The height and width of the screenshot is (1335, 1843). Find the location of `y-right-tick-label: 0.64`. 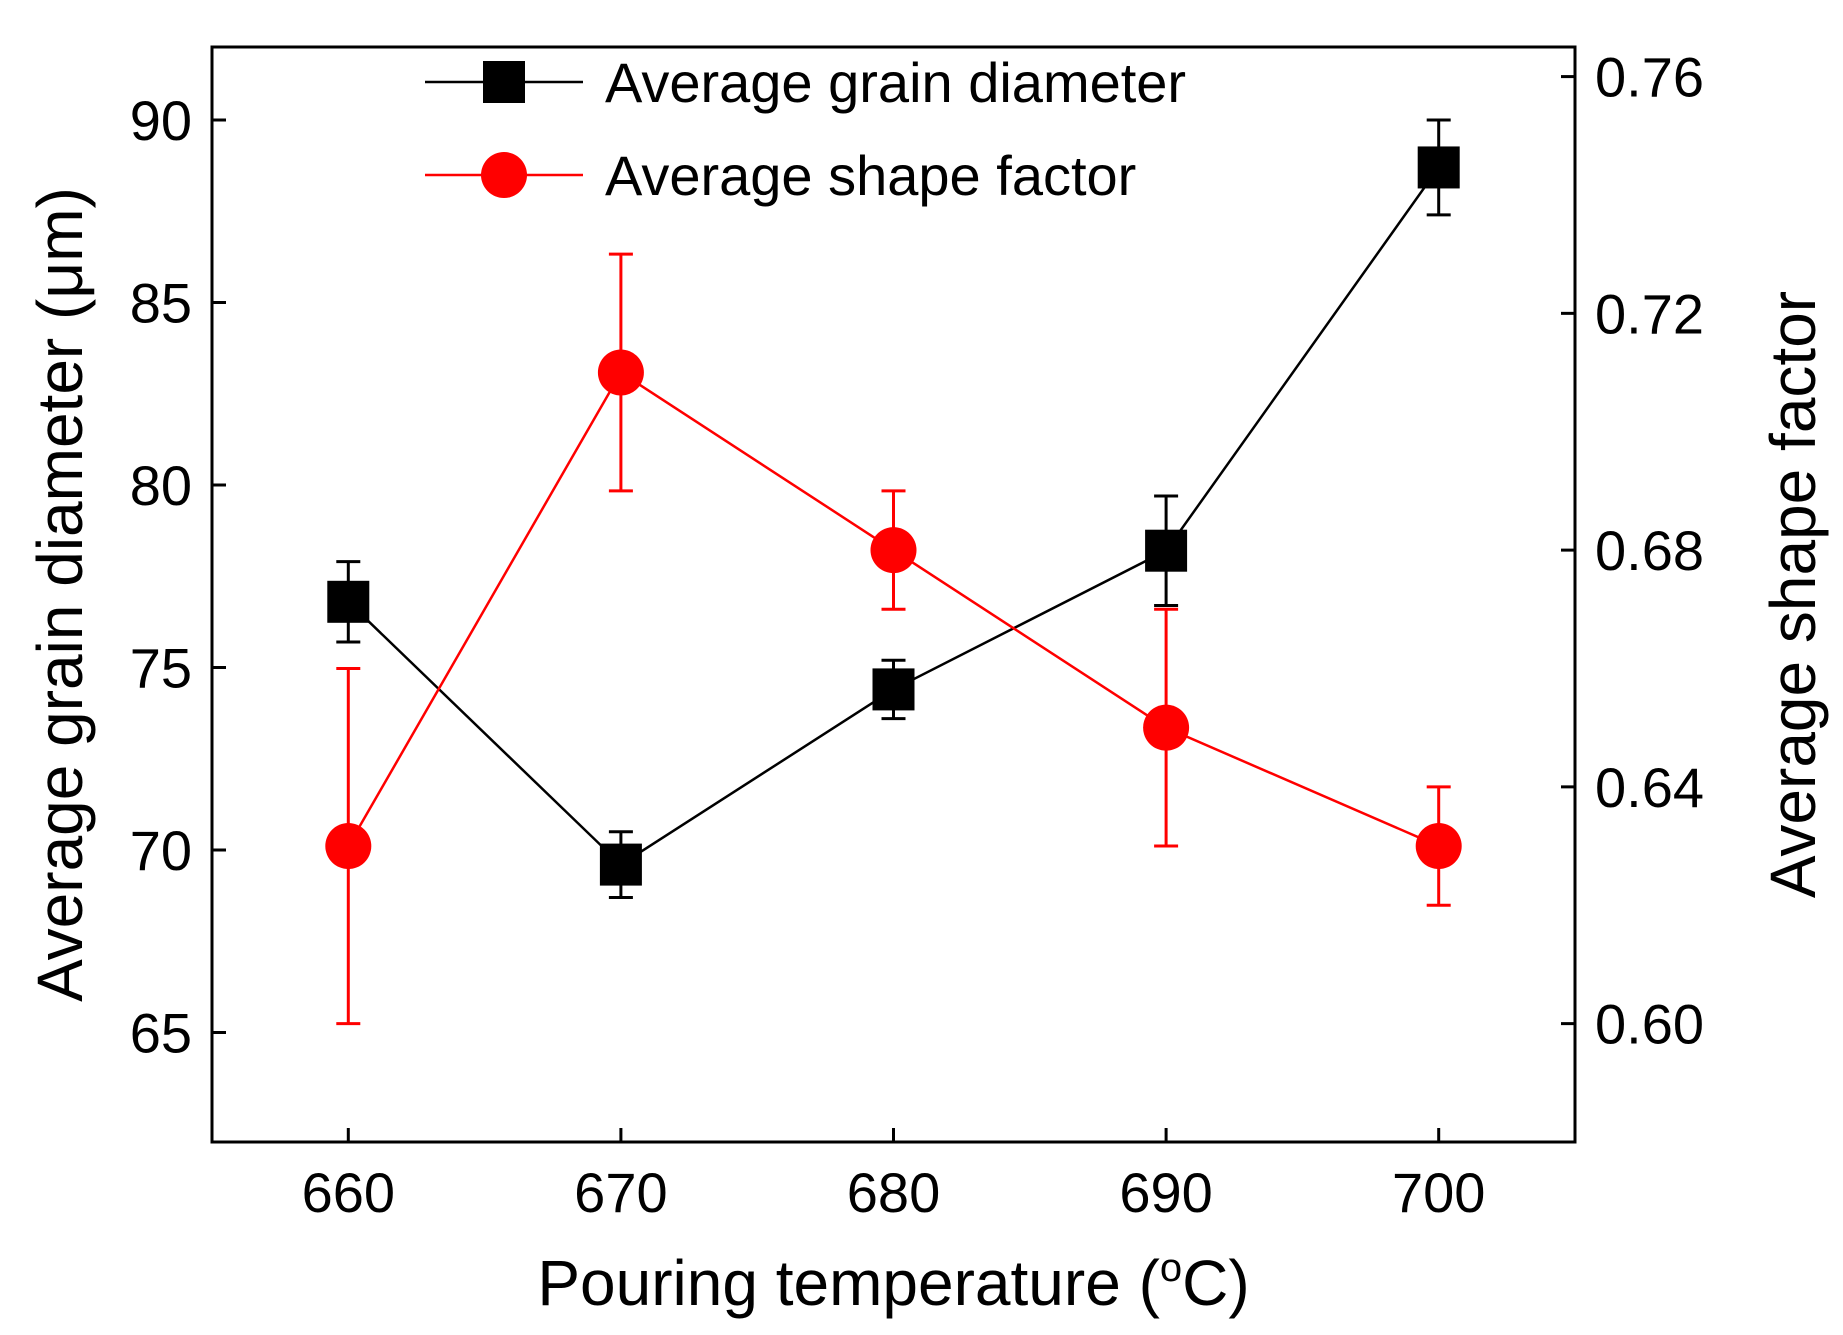

y-right-tick-label: 0.64 is located at coordinates (1649, 787).